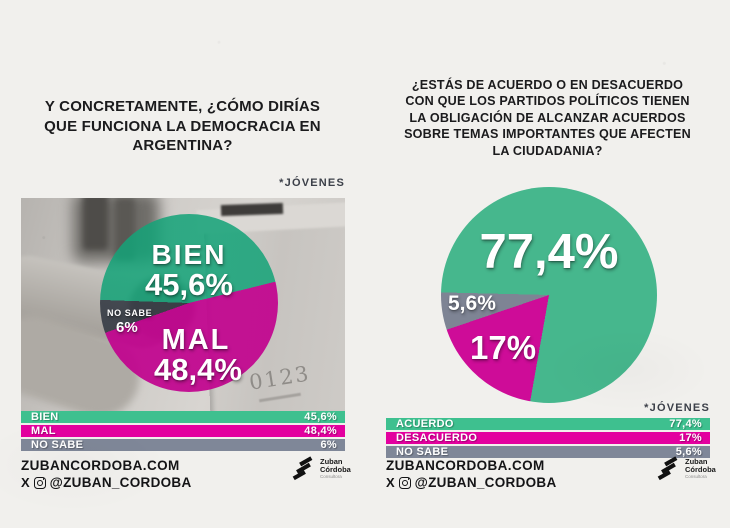  What do you see at coordinates (437, 438) in the screenshot?
I see `legend-label: DESACUERDO` at bounding box center [437, 438].